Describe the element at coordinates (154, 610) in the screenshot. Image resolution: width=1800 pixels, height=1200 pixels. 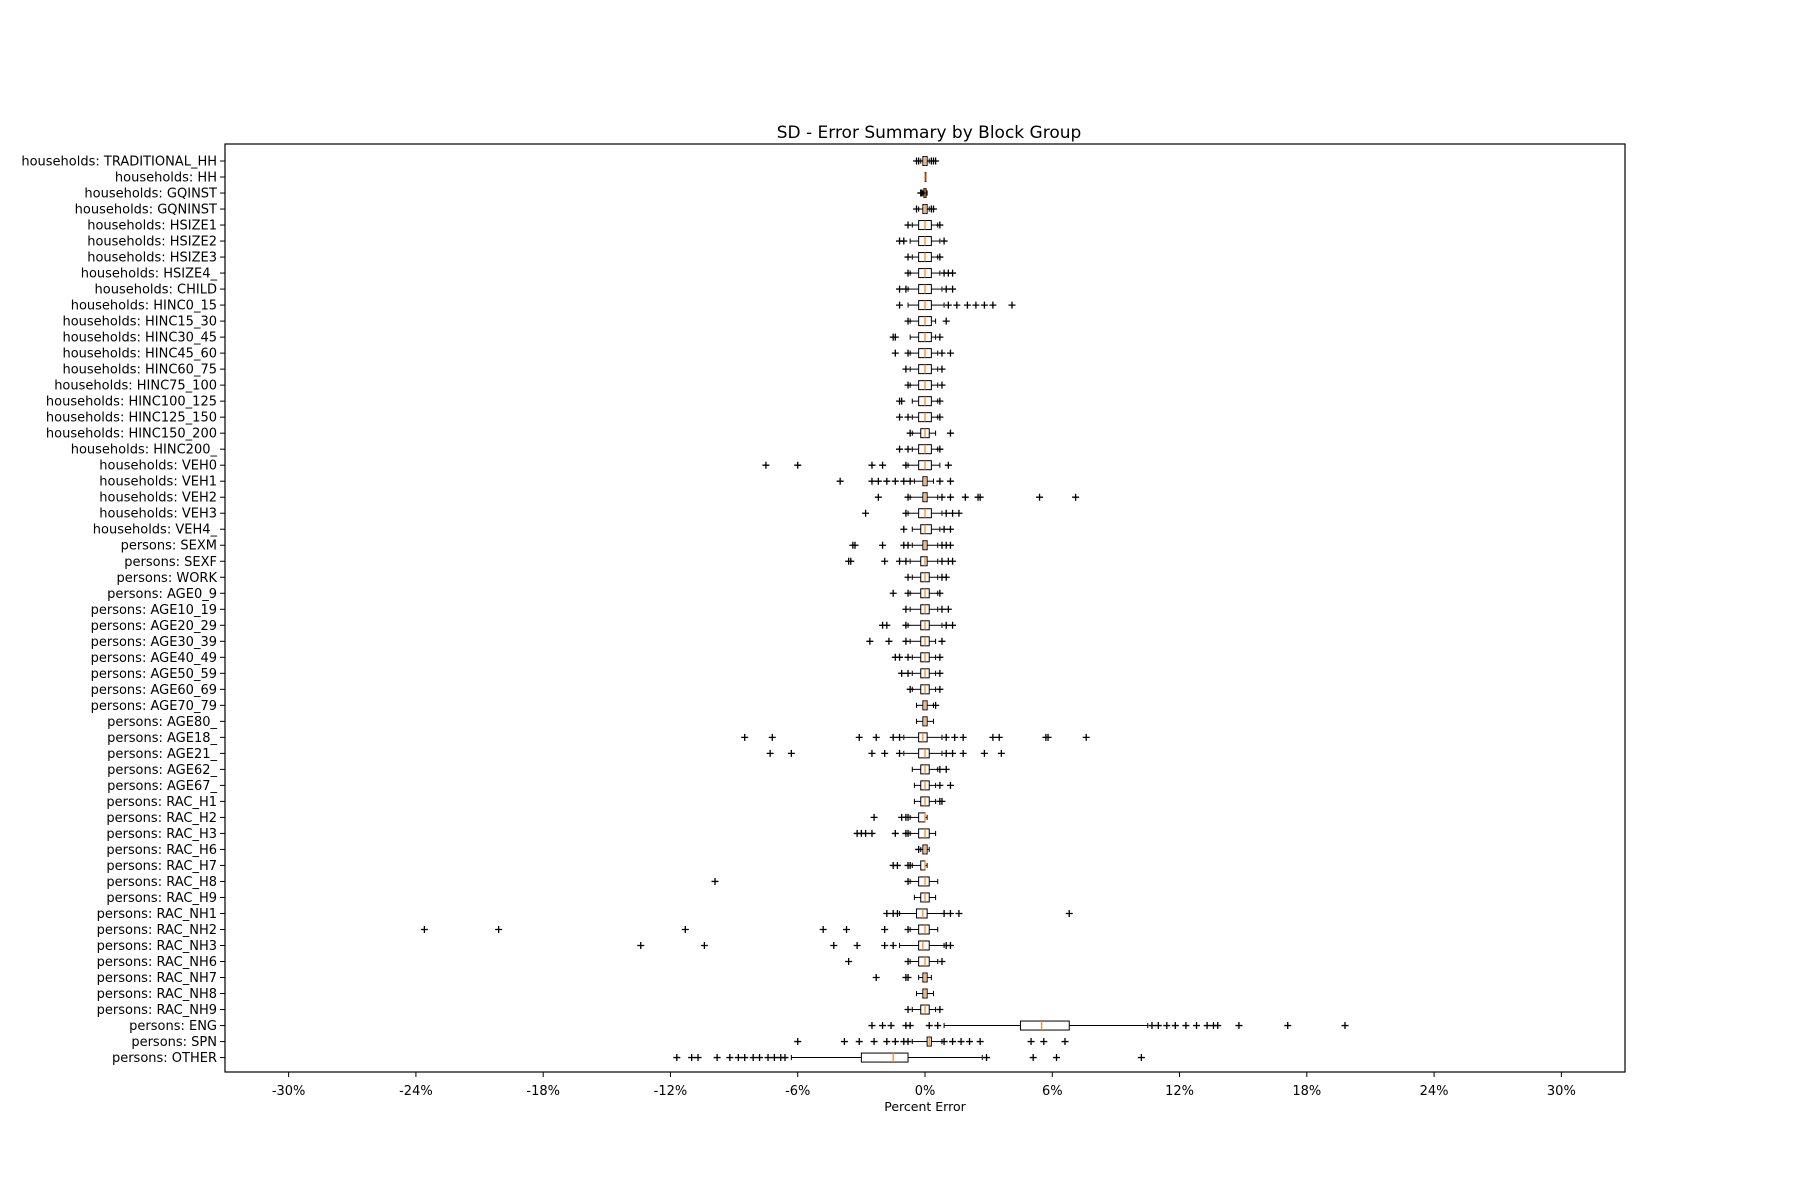
I see `y-tick-label: persons: AGE10_19` at that location.